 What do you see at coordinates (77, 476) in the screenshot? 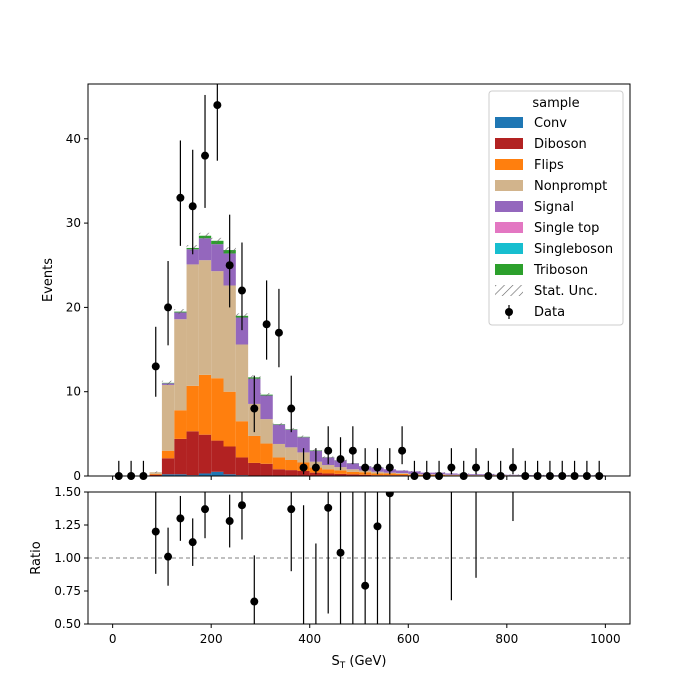
I see `y-tick-label: 0` at bounding box center [77, 476].